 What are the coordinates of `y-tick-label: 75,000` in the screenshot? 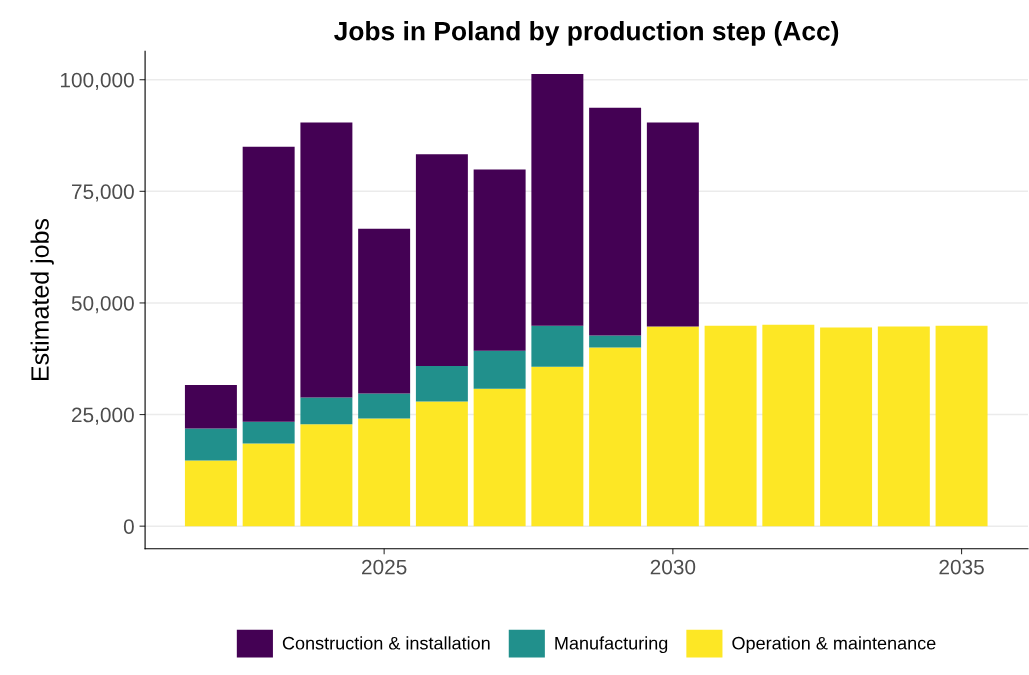 It's located at (103, 193).